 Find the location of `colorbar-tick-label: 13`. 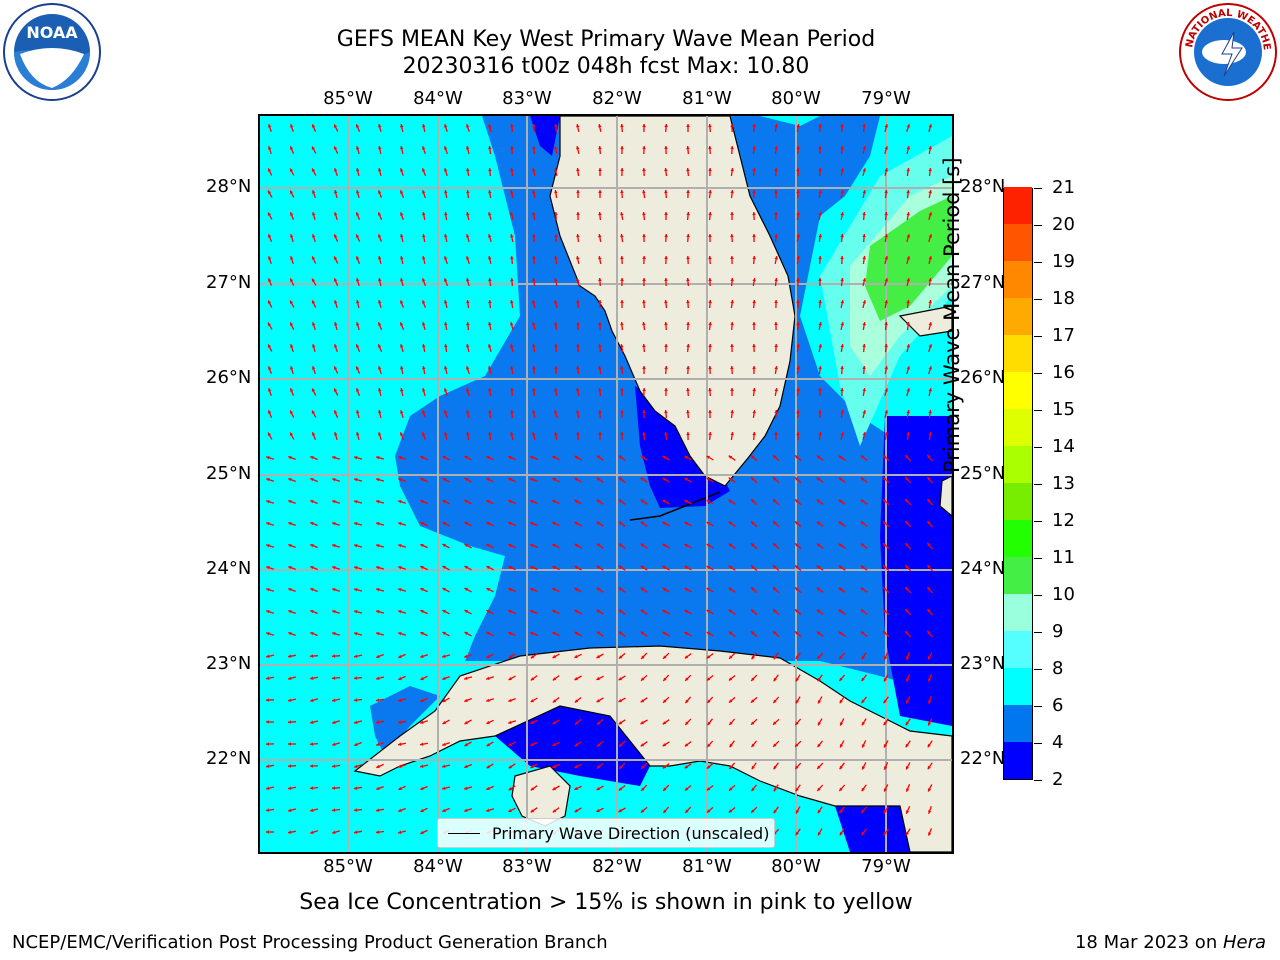

colorbar-tick-label: 13 is located at coordinates (1063, 483).